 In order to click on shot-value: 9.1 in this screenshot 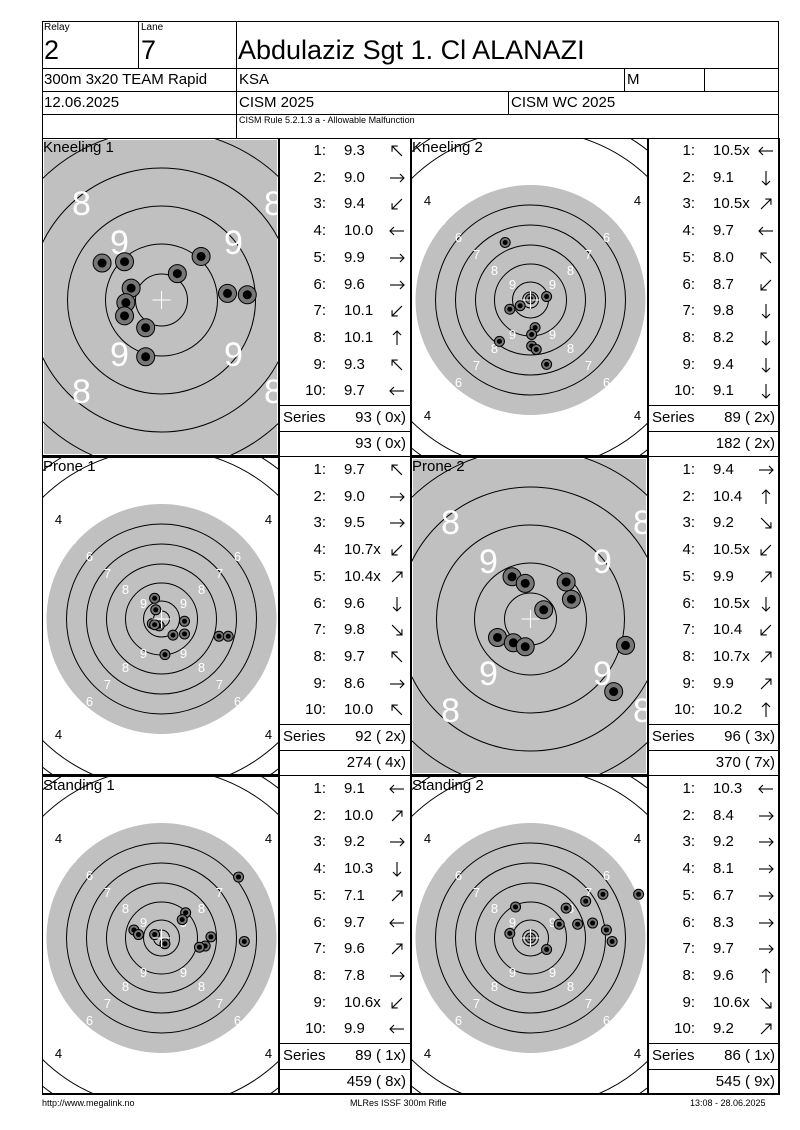, I will do `click(354, 788)`.